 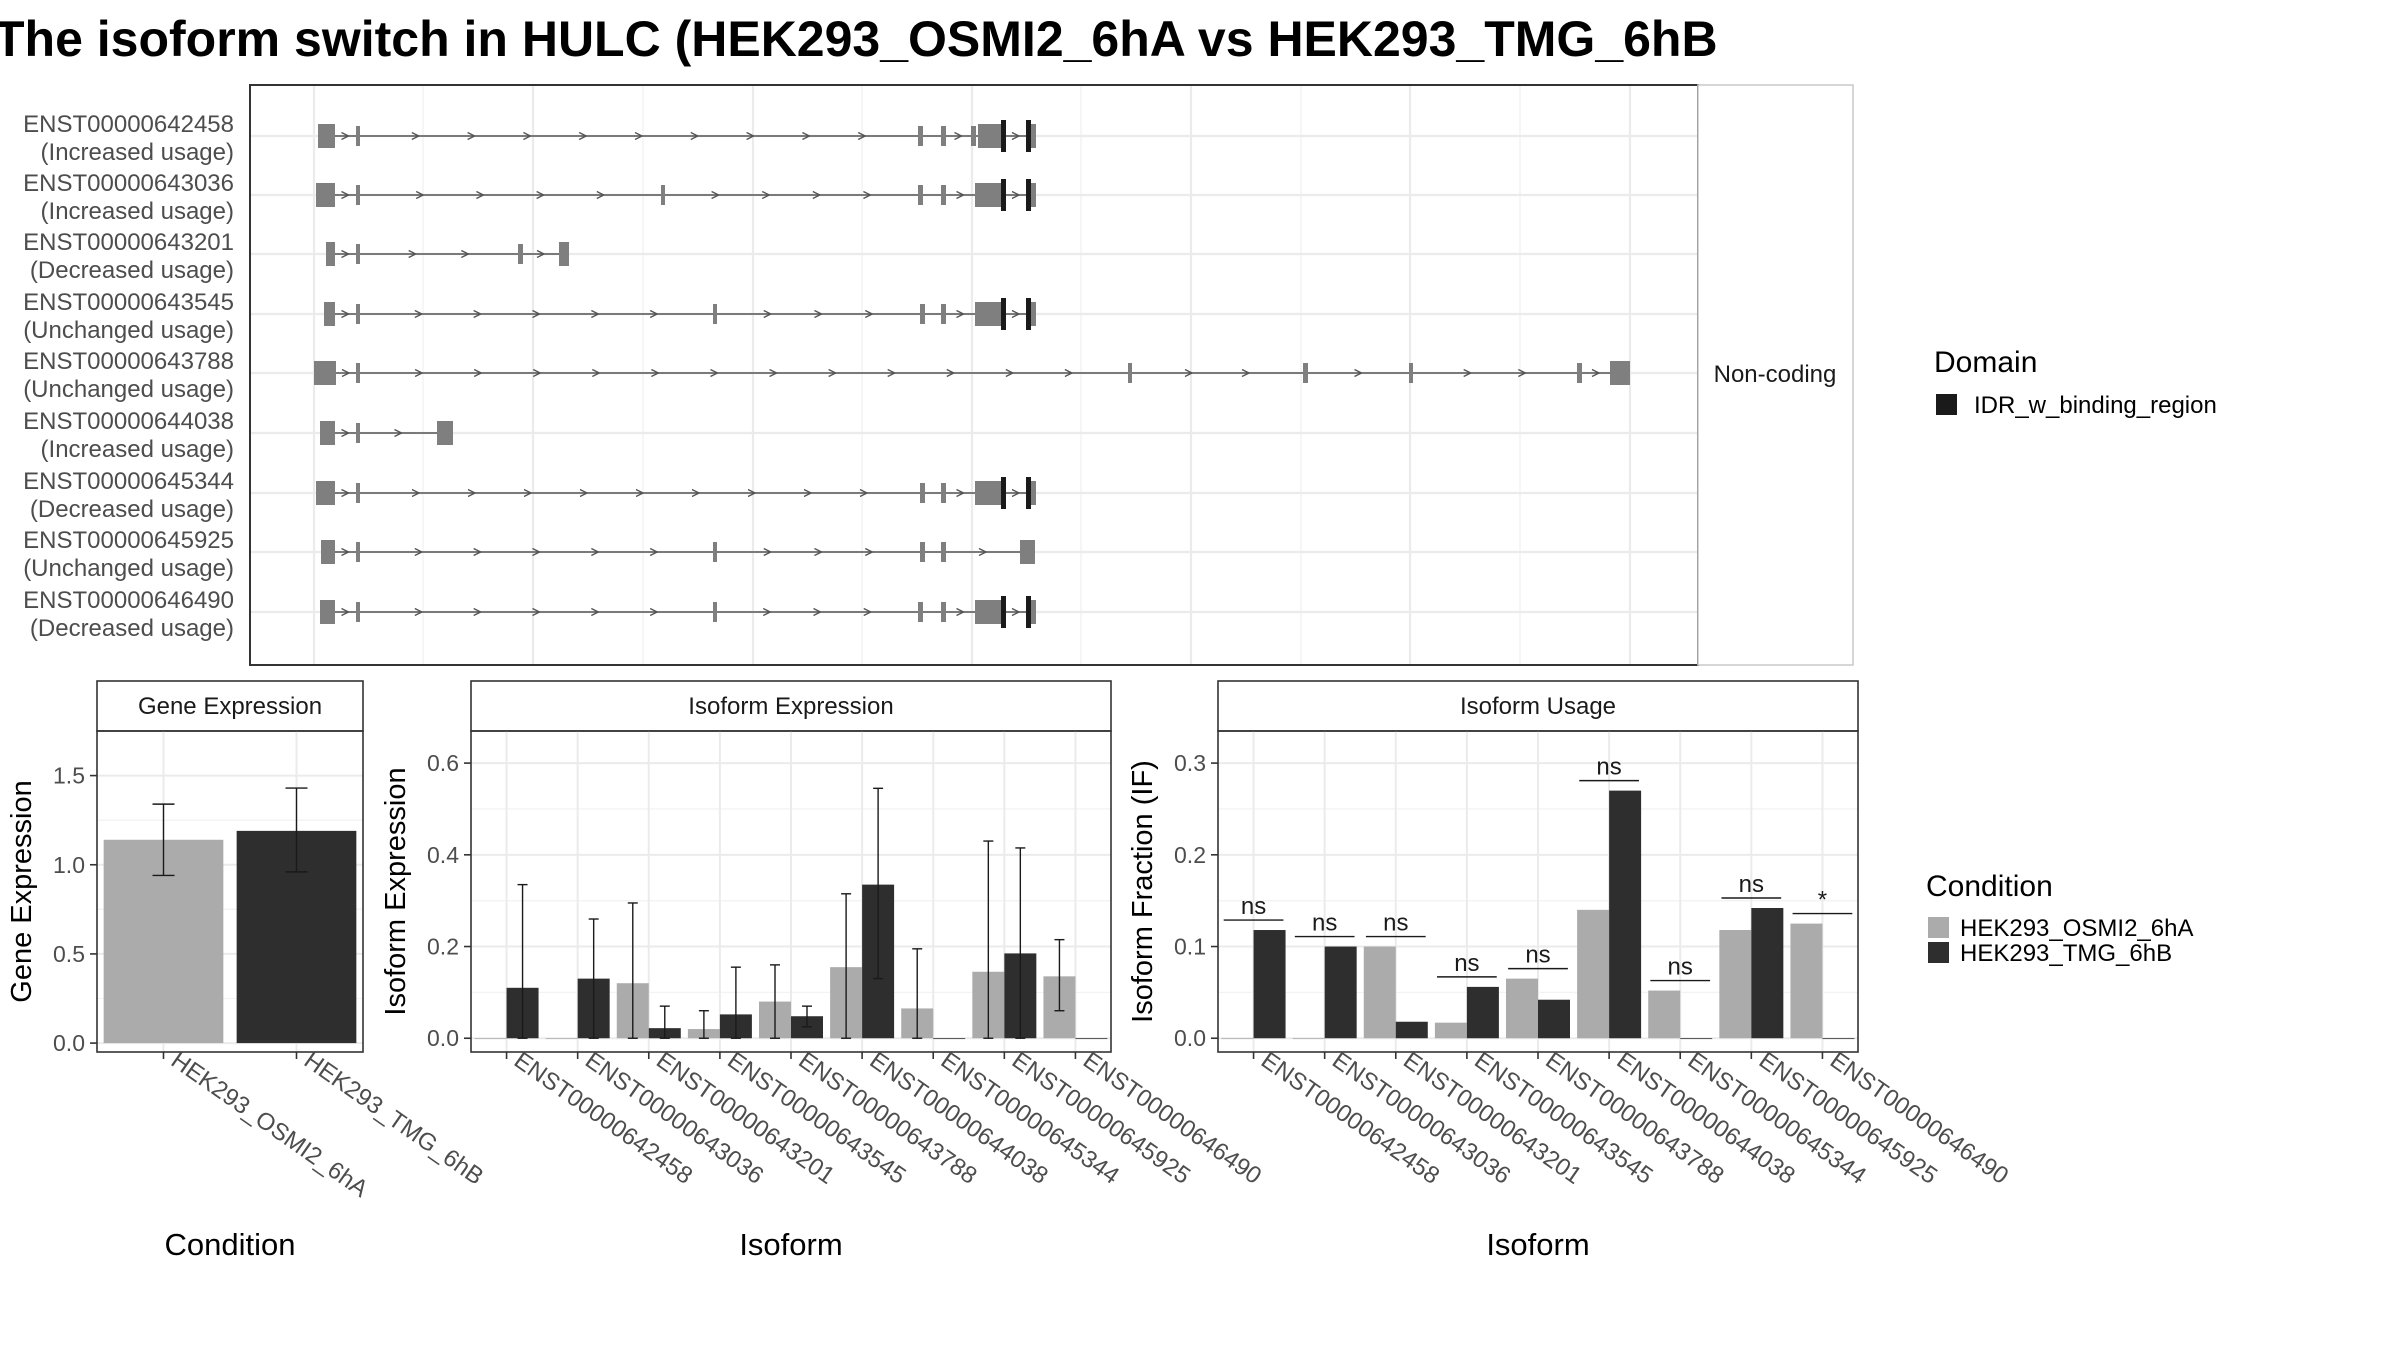 What do you see at coordinates (1938, 952) in the screenshot?
I see `condition-legend-key-b` at bounding box center [1938, 952].